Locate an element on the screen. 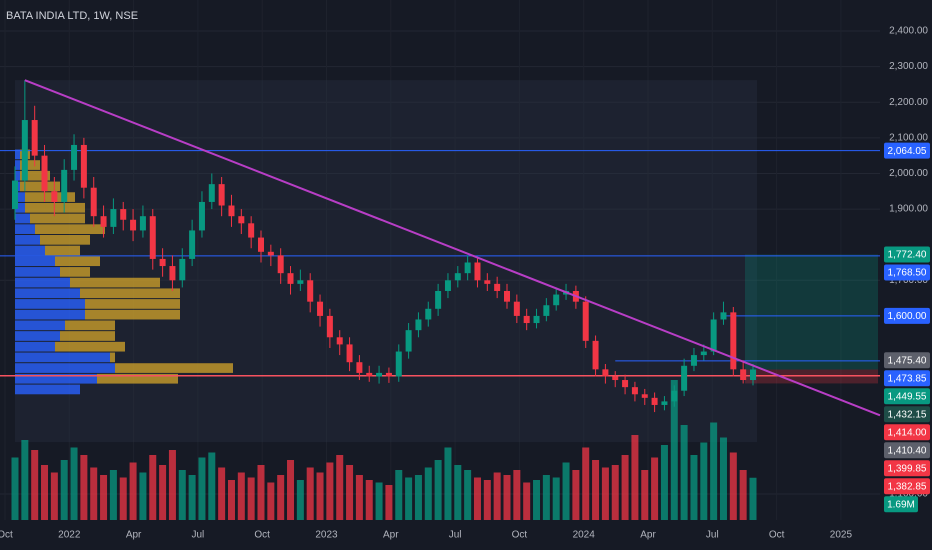 This screenshot has height=550, width=932. price-badge: 1,410.40 is located at coordinates (907, 450).